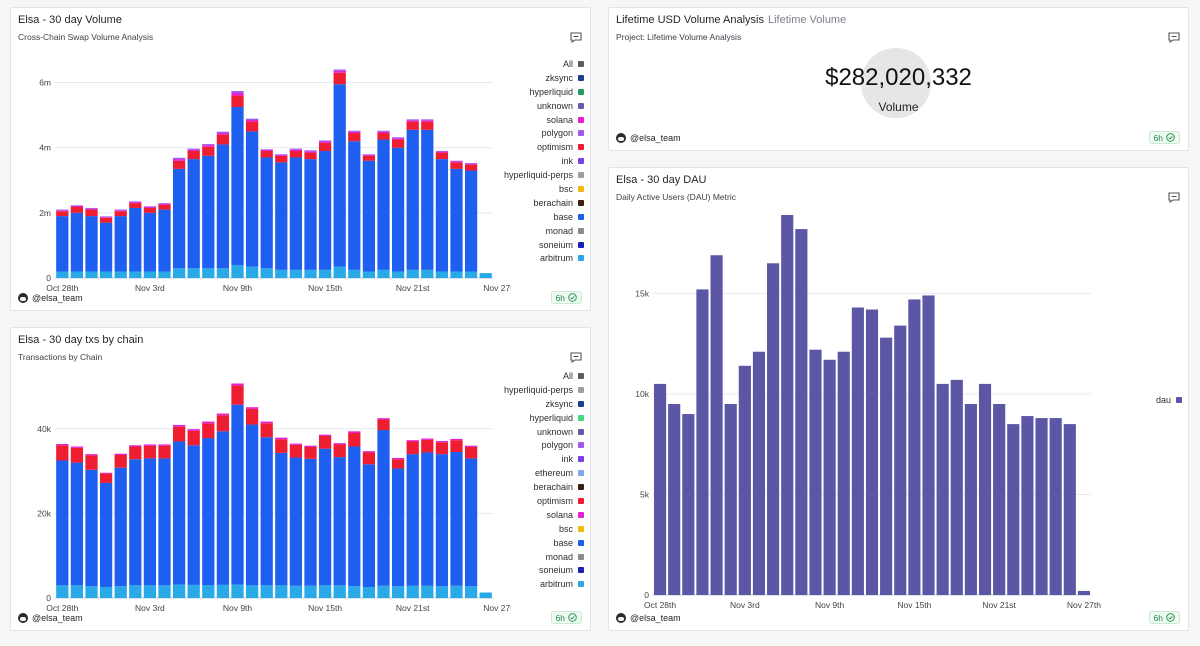  I want to click on lifetime-volume-label: Volume, so click(898, 107).